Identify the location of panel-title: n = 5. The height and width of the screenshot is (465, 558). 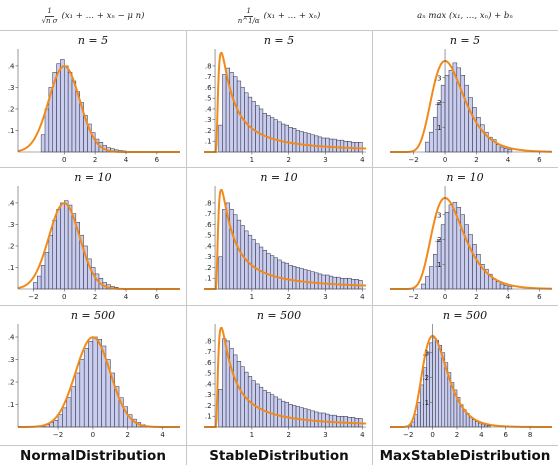
(465, 40).